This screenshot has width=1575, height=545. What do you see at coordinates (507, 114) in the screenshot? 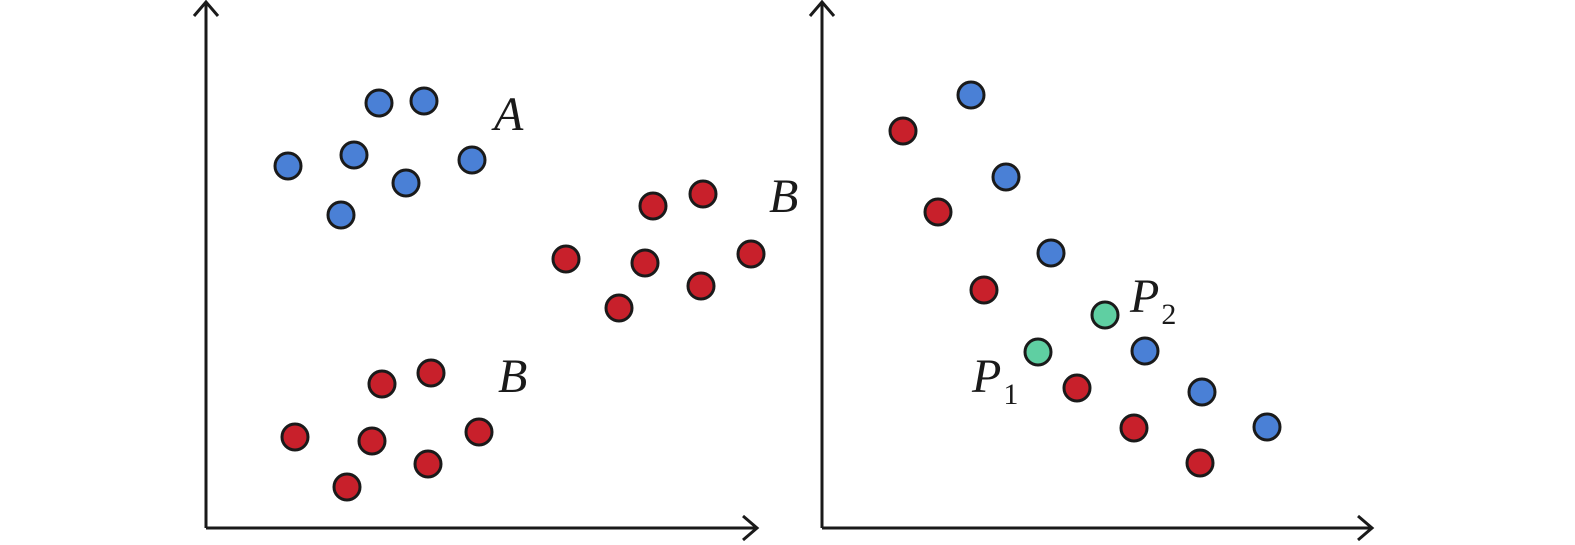
I see `label: A` at bounding box center [507, 114].